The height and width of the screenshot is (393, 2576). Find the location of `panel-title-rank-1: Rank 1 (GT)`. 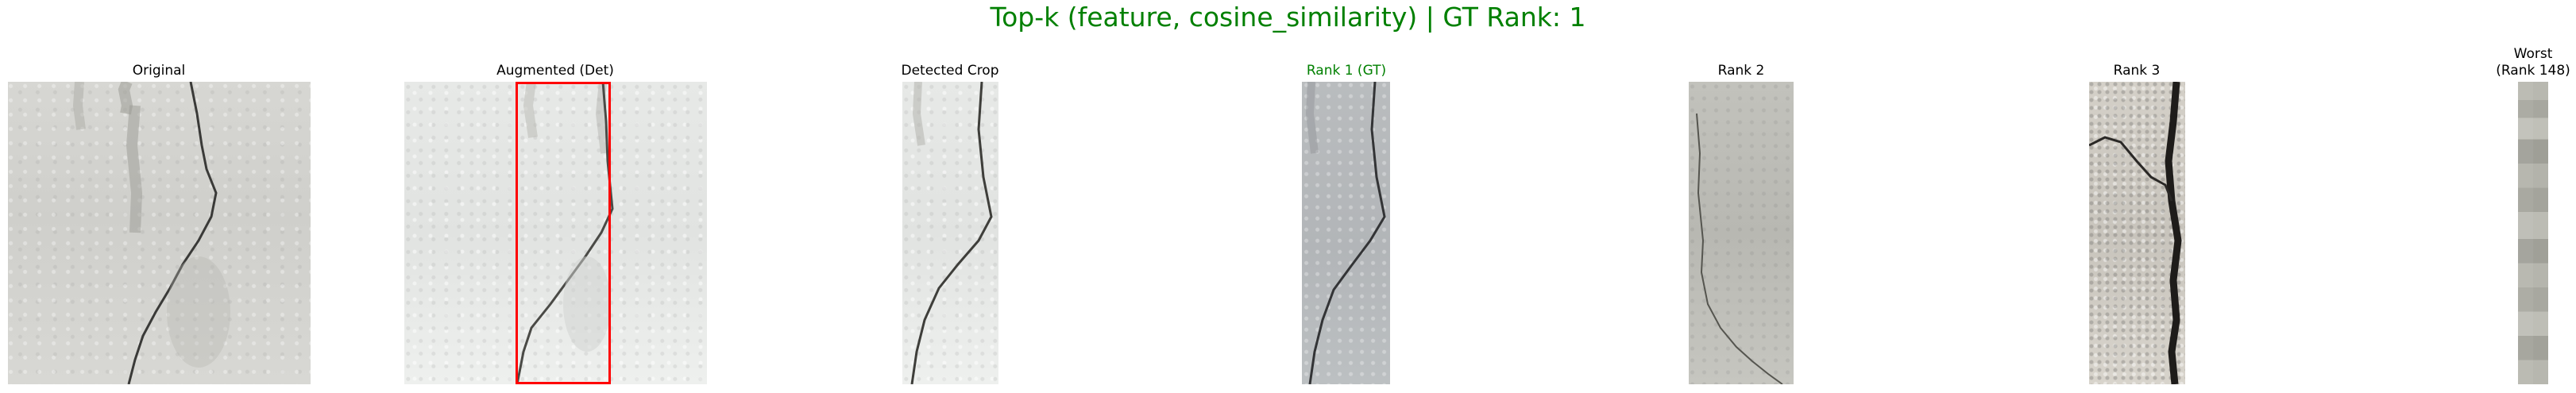

panel-title-rank-1: Rank 1 (GT) is located at coordinates (1346, 71).